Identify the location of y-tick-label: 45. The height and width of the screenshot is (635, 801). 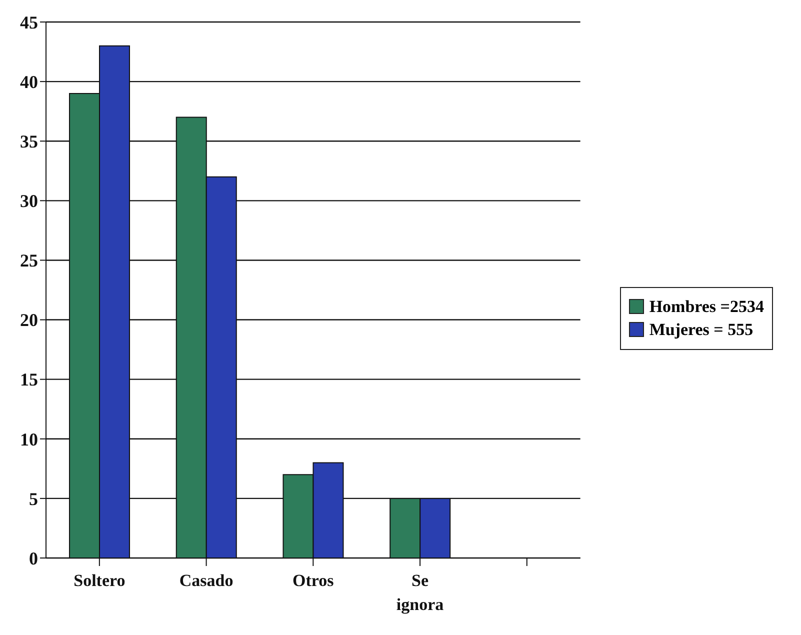
(29, 22).